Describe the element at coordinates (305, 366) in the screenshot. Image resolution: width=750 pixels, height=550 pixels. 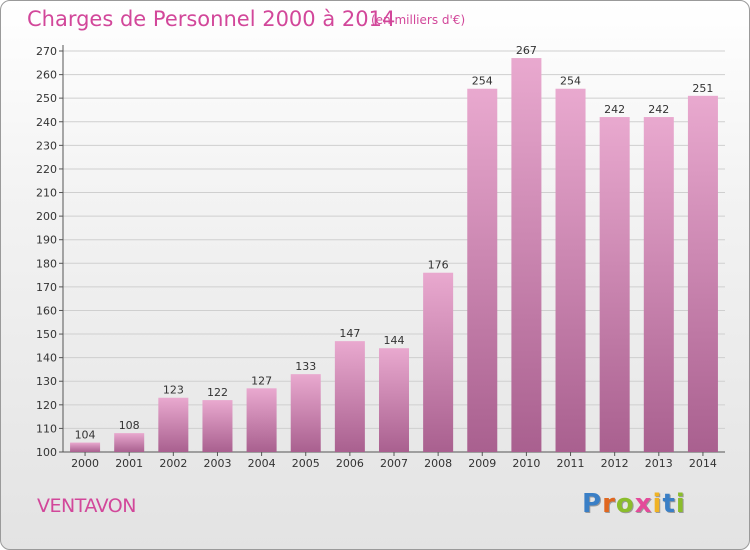
I see `data-label: 133` at that location.